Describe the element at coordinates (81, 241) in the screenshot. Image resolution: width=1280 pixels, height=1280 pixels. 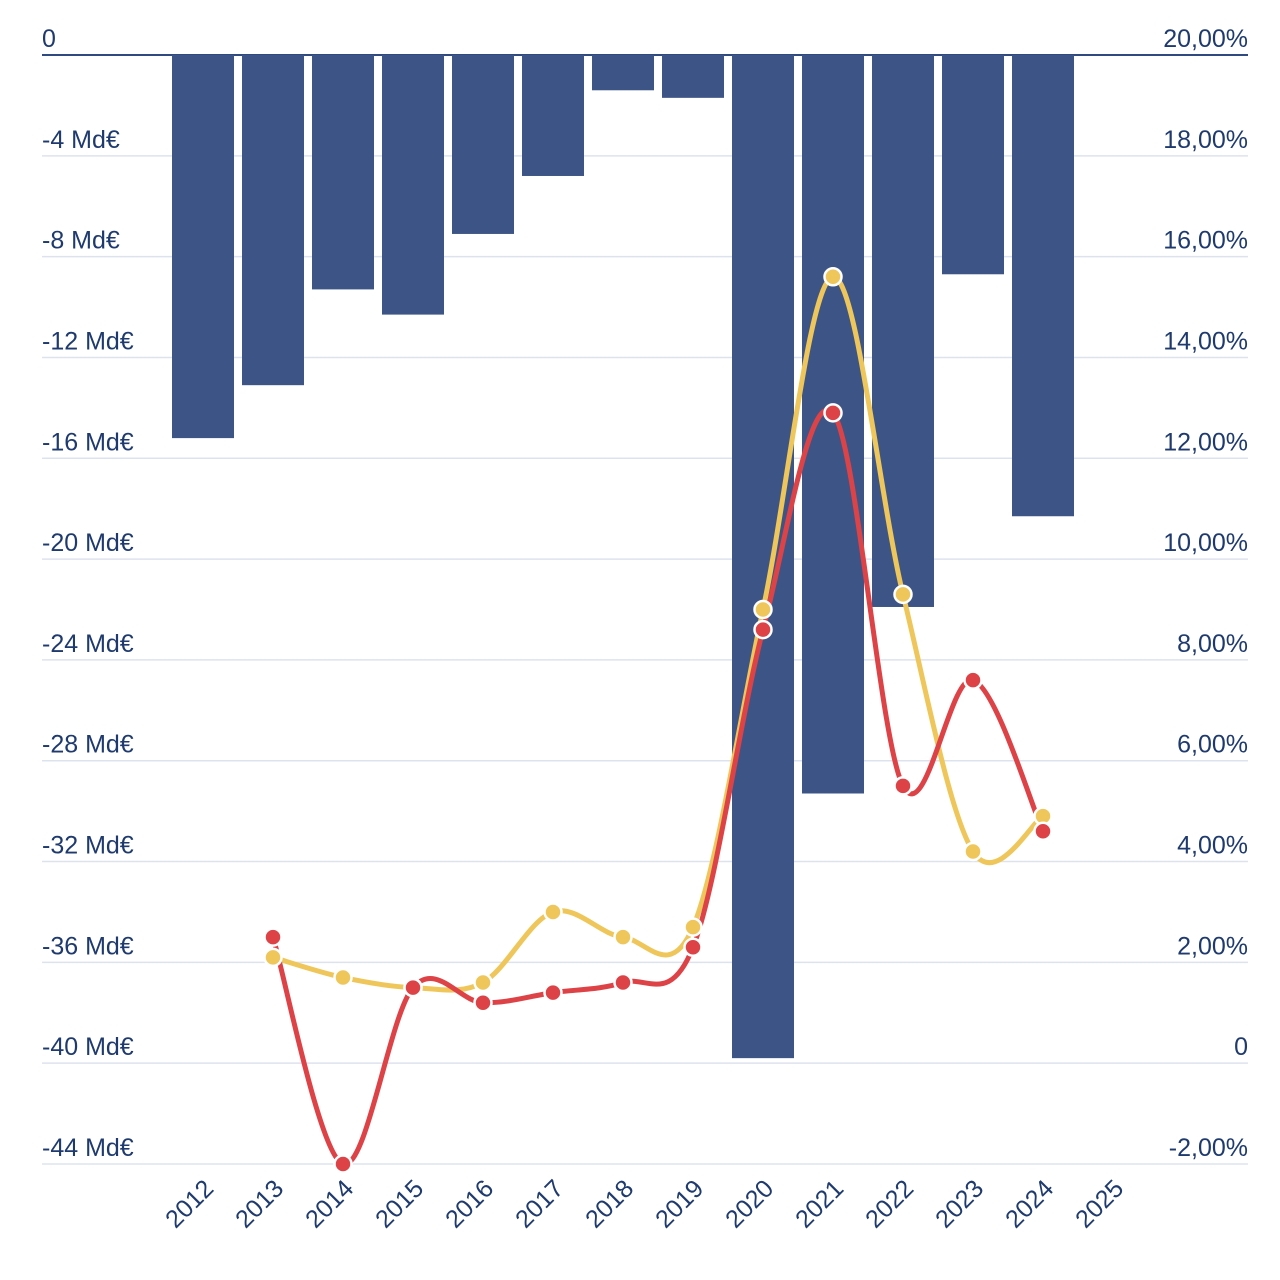
I see `left-tick-label: -8 Md€` at that location.